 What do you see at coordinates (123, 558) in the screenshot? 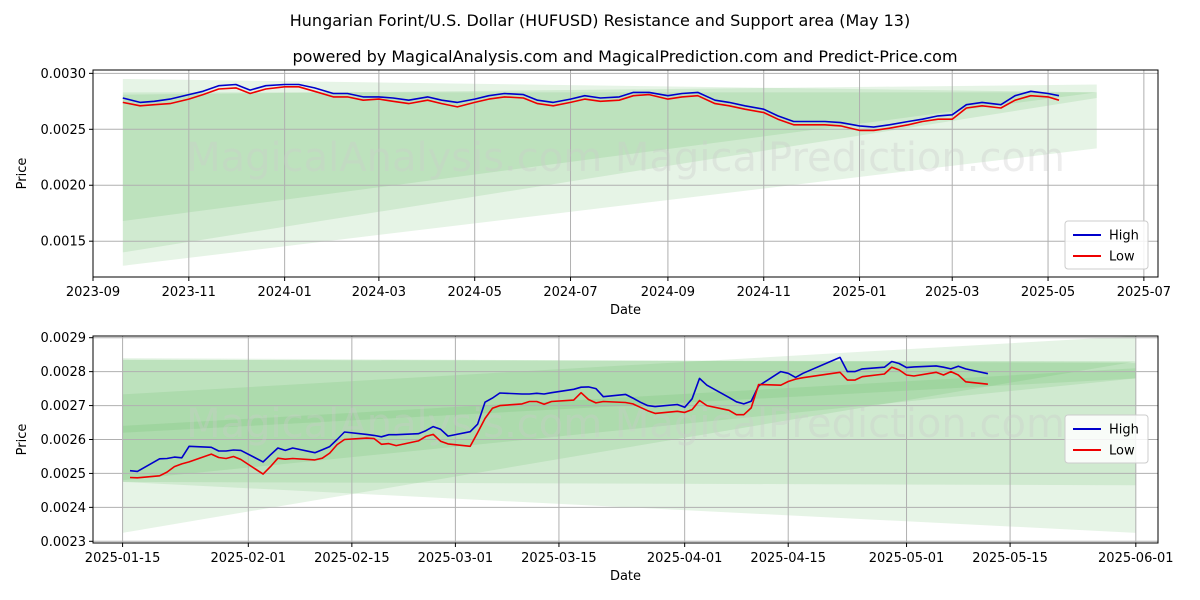
I see `x-tick-label: 2025-01-15` at bounding box center [123, 558].